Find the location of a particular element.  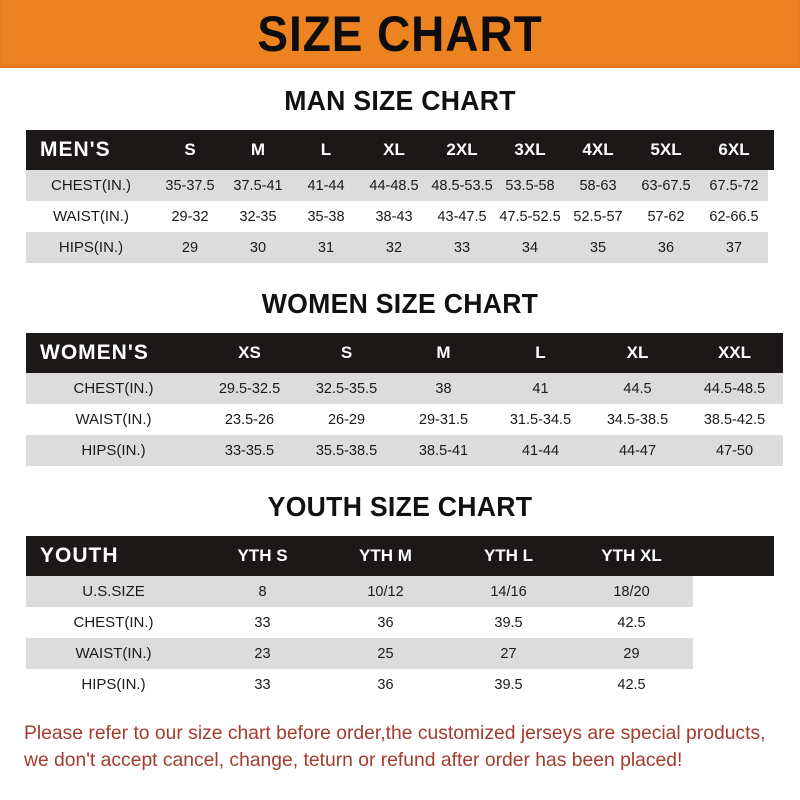

table-row: WAIST(IN.) 23 25 27 29 is located at coordinates (400, 653).